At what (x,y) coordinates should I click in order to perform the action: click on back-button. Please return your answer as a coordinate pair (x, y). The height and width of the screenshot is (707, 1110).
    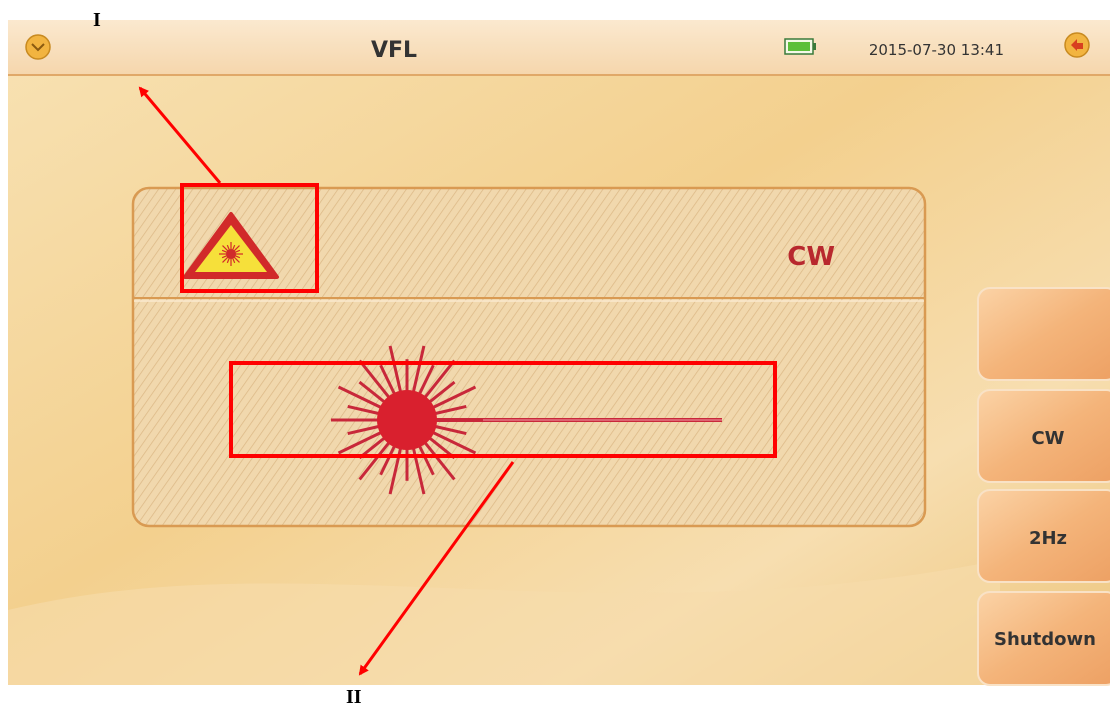
    Looking at the image, I should click on (1077, 45).